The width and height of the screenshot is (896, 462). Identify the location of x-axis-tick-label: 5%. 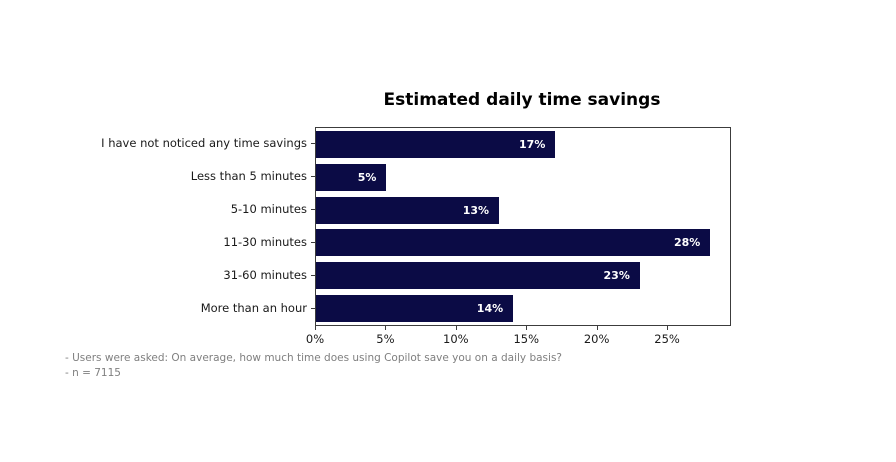
(385, 339).